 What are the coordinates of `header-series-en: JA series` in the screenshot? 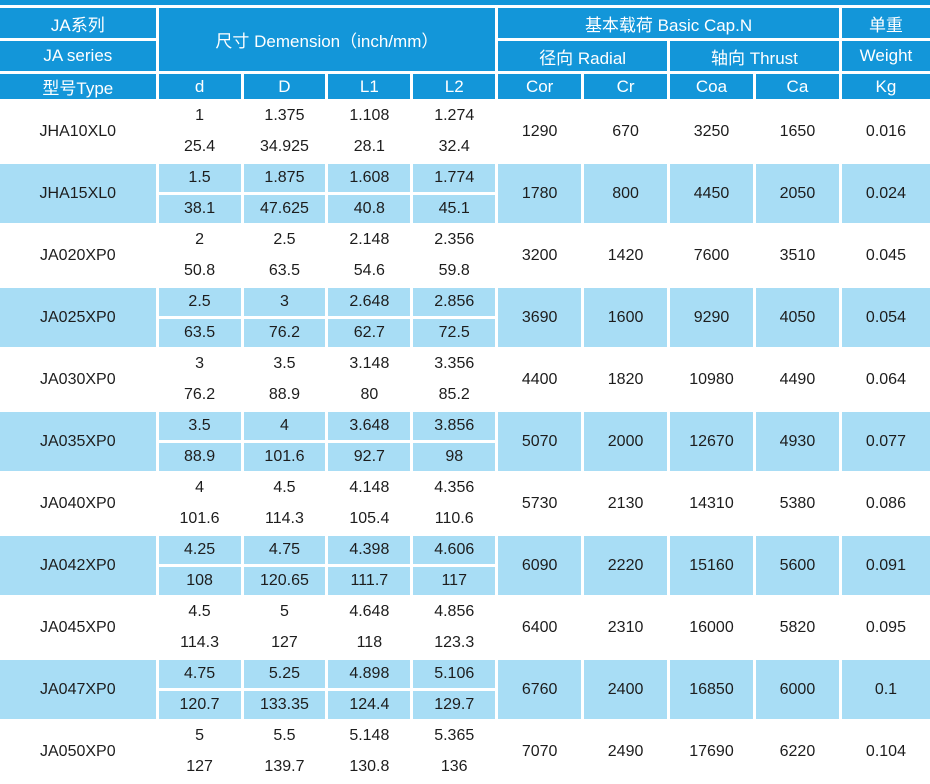 It's located at (78, 56).